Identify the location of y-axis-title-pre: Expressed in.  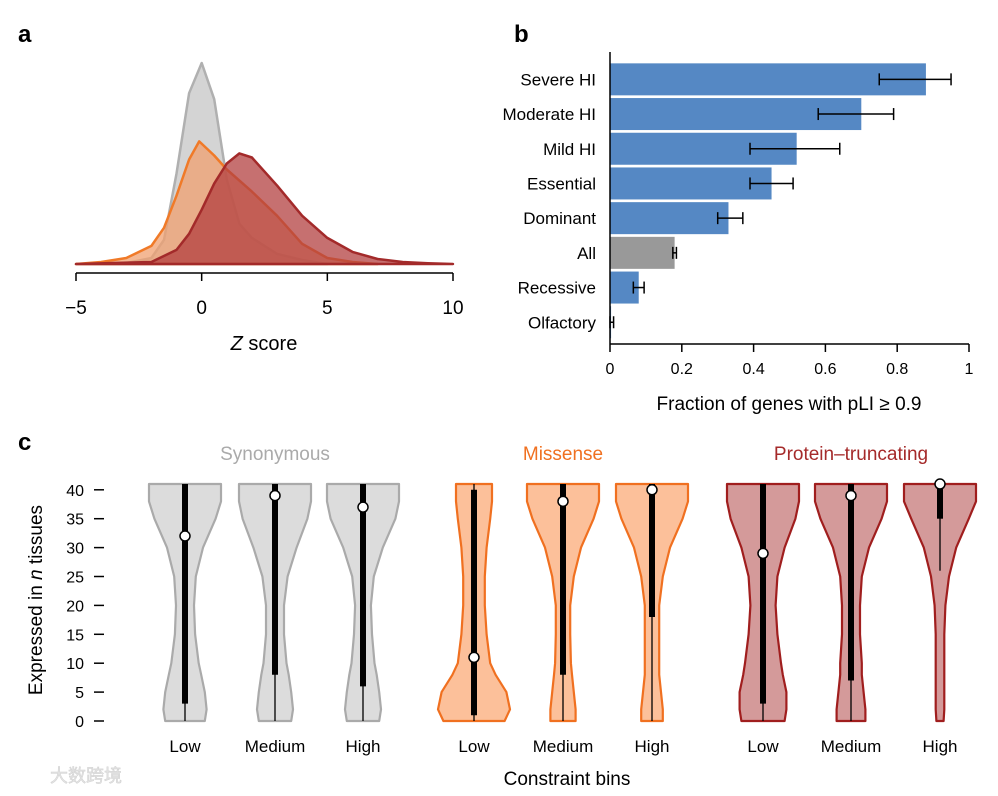
(36, 637).